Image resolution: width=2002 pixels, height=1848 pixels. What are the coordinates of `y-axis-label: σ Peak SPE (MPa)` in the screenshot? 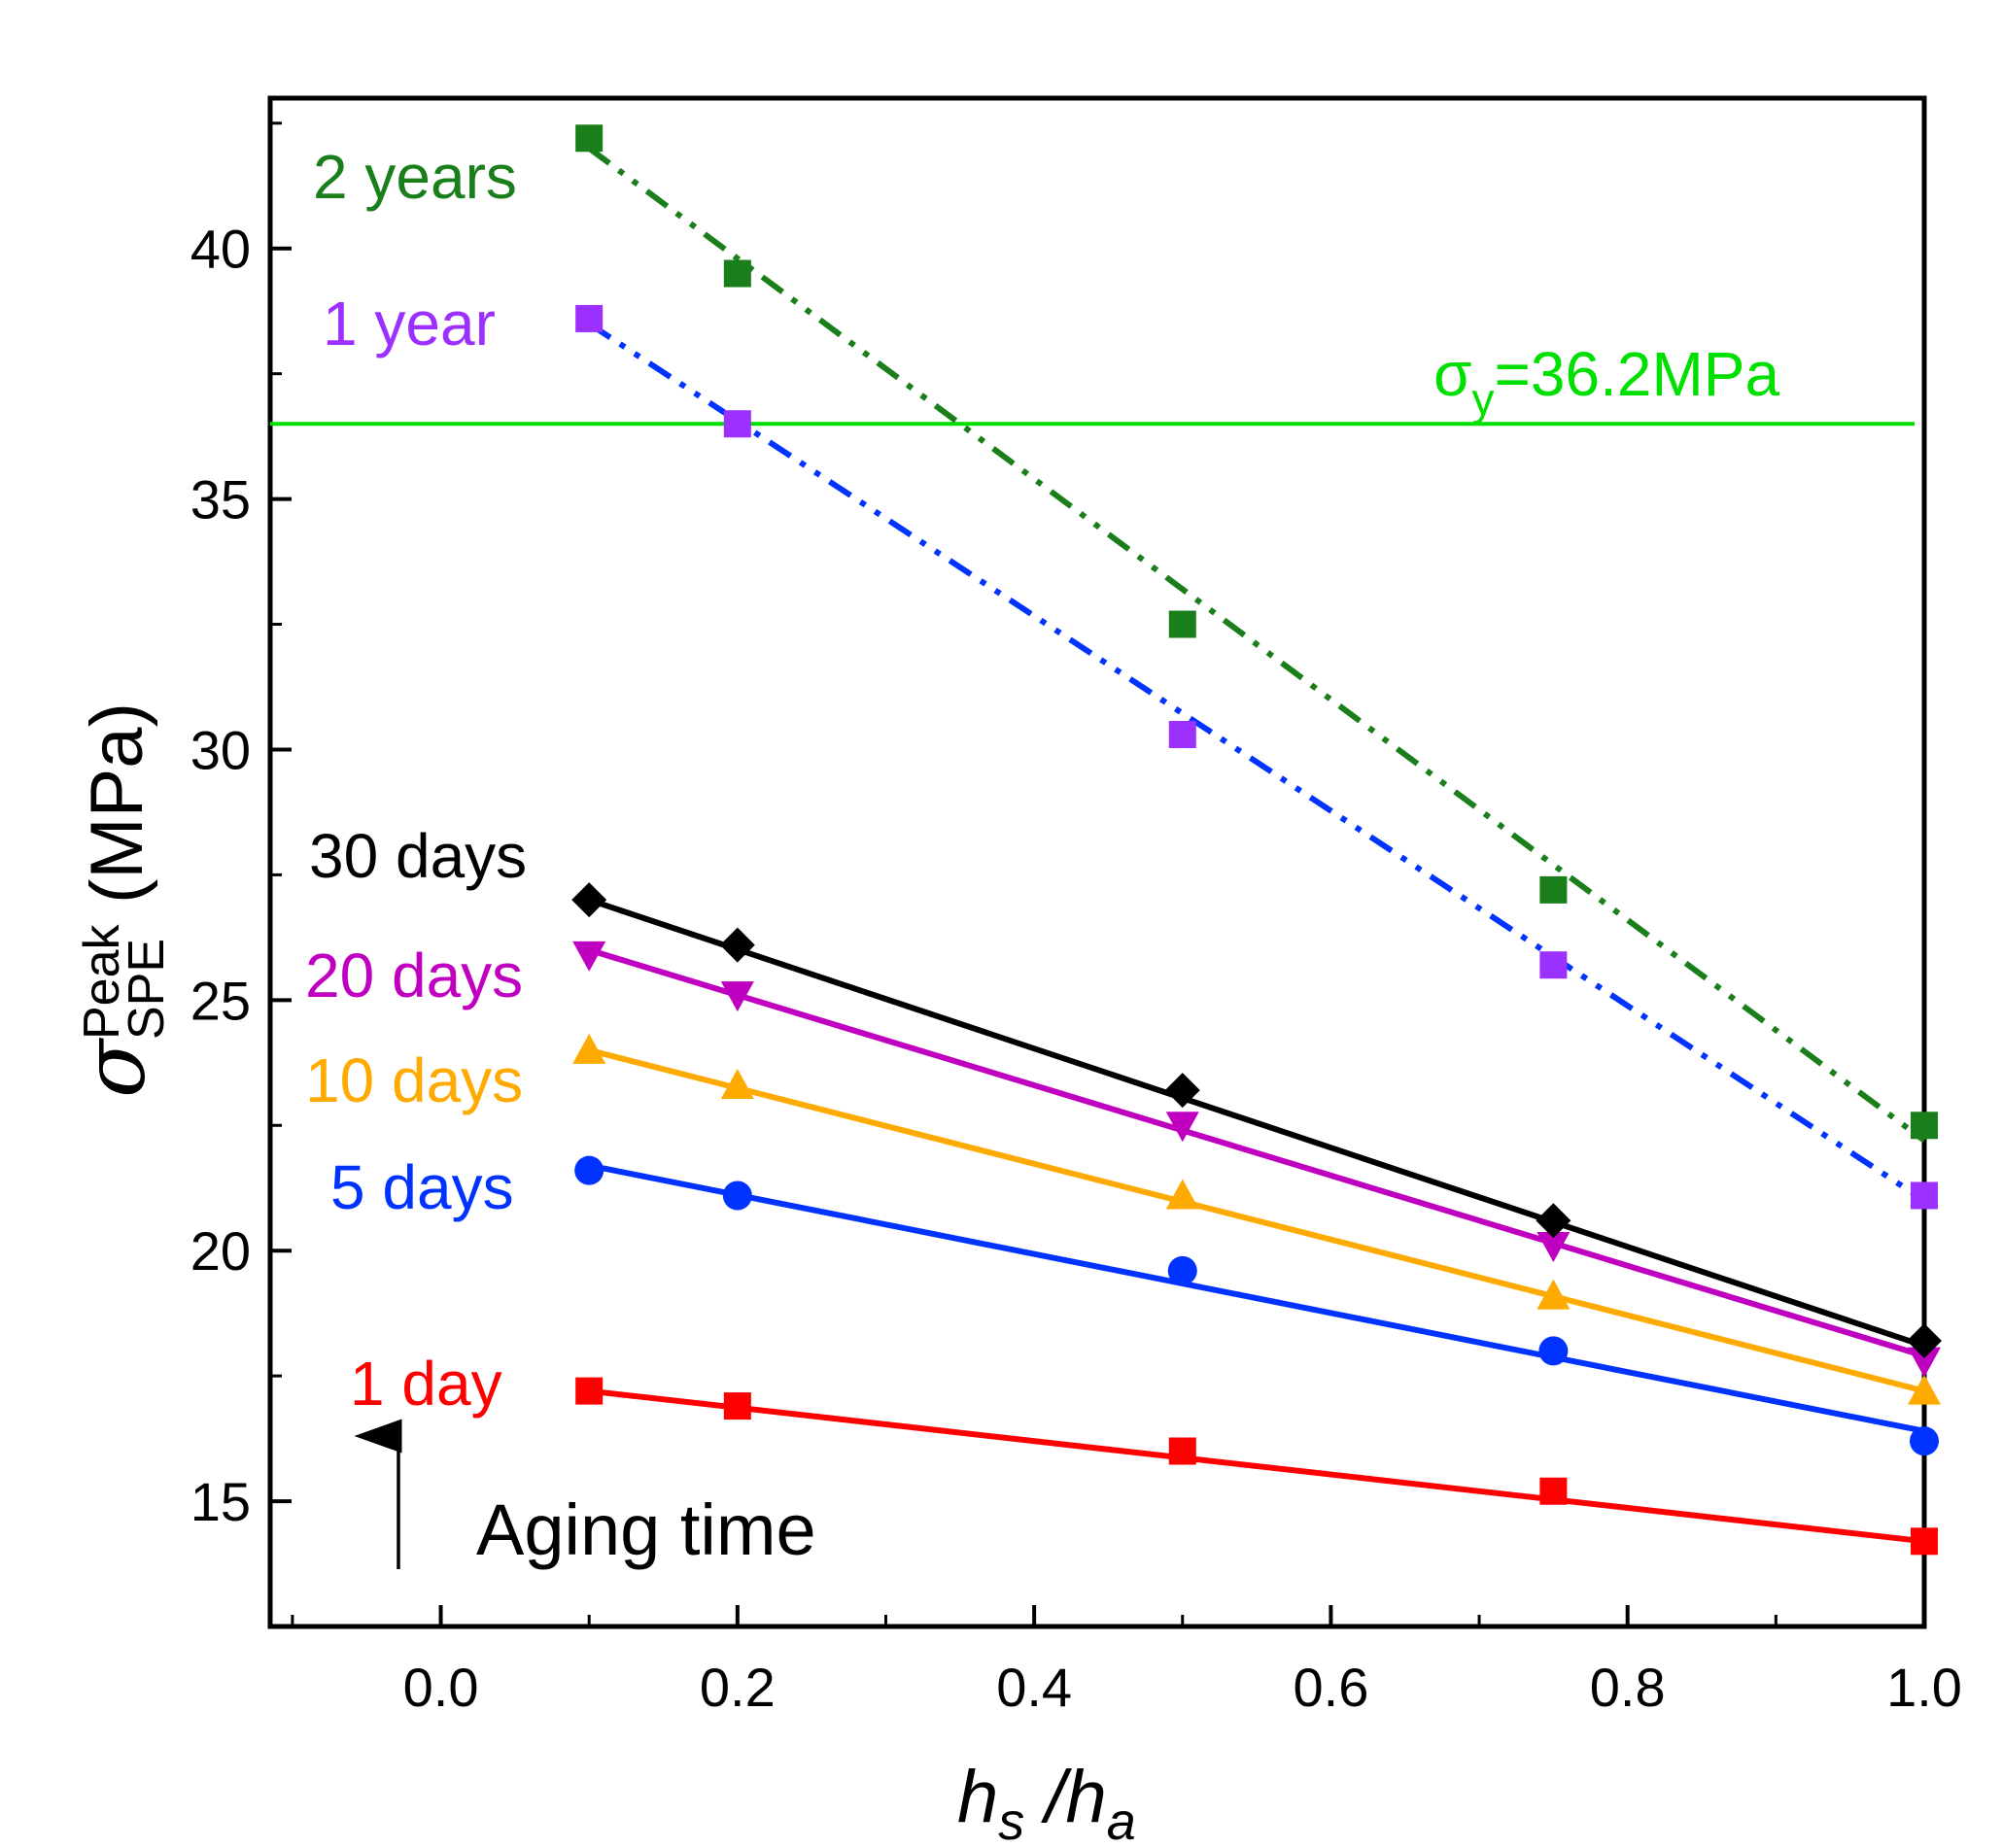 It's located at (119, 900).